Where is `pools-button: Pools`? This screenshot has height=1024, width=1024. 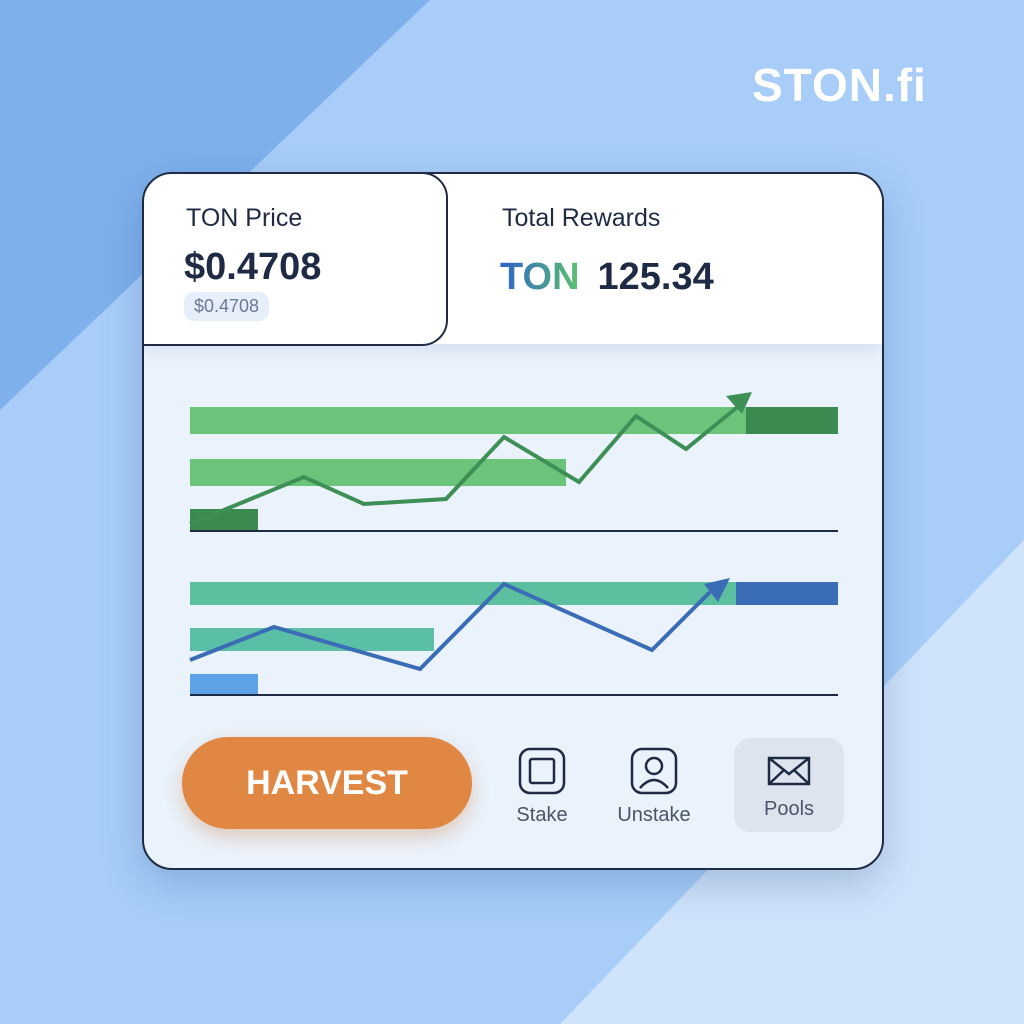
pools-button: Pools is located at coordinates (789, 785).